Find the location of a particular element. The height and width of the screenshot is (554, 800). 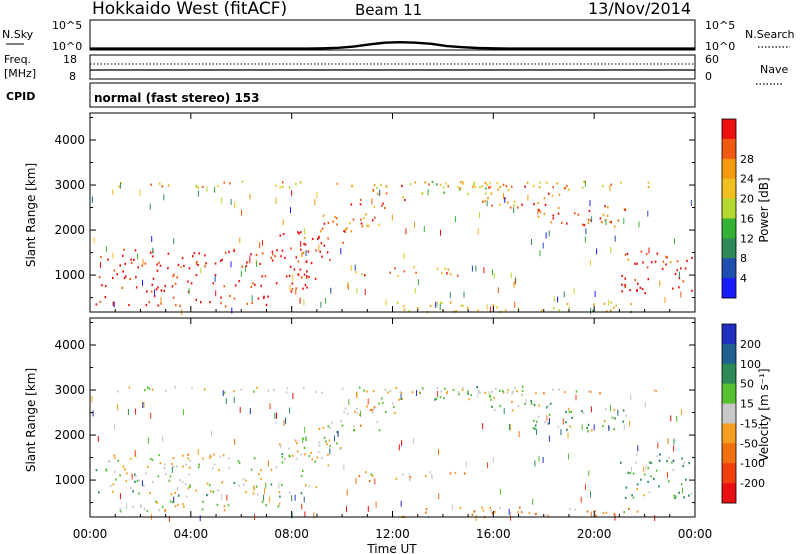

y-tick-label: 1000 is located at coordinates (69, 275).